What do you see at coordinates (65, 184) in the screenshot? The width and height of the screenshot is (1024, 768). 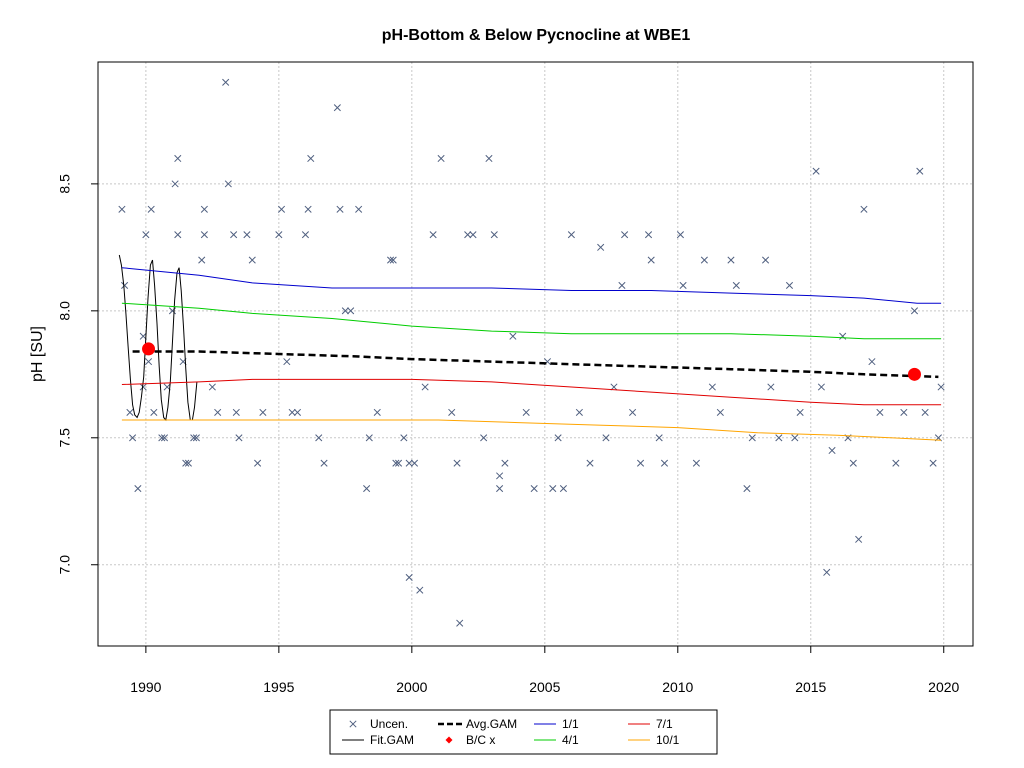 I see `y-tick-label-8.5: 8.5` at bounding box center [65, 184].